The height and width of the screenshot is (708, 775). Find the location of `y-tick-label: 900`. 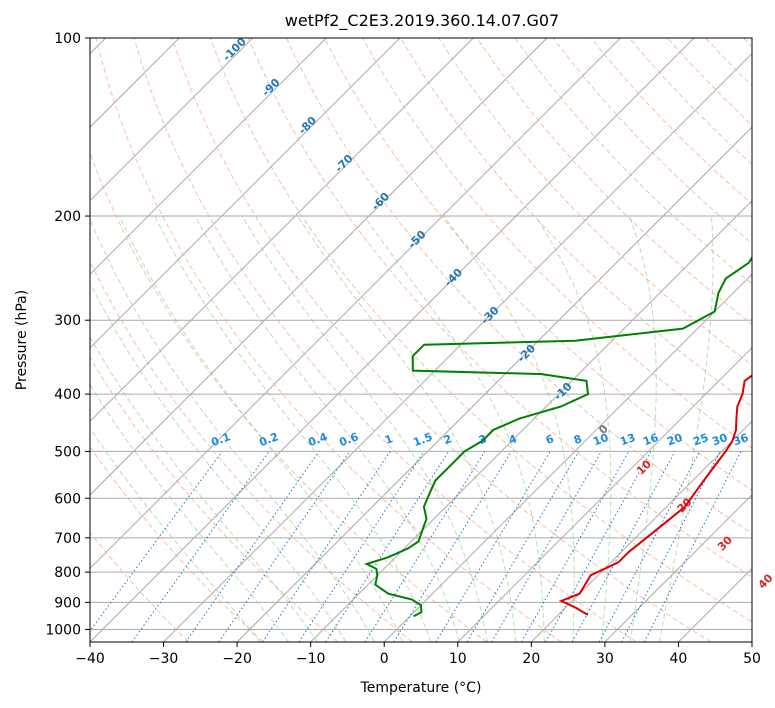

y-tick-label: 900 is located at coordinates (67, 603).